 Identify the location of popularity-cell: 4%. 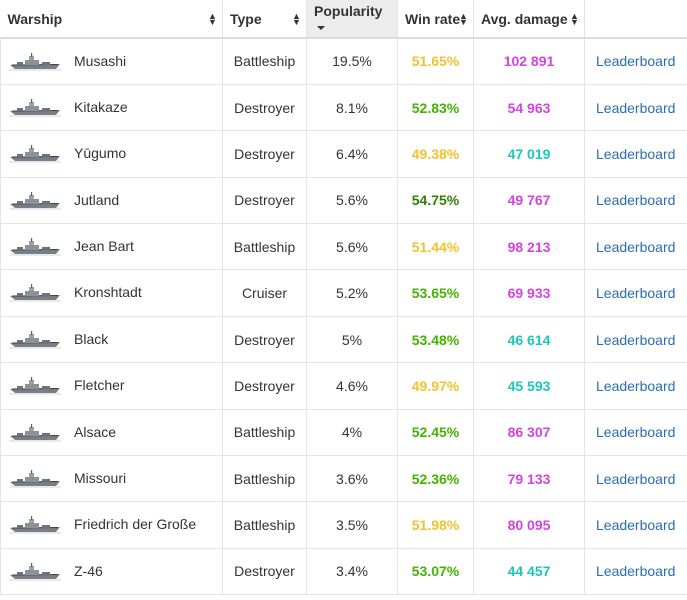
(352, 433).